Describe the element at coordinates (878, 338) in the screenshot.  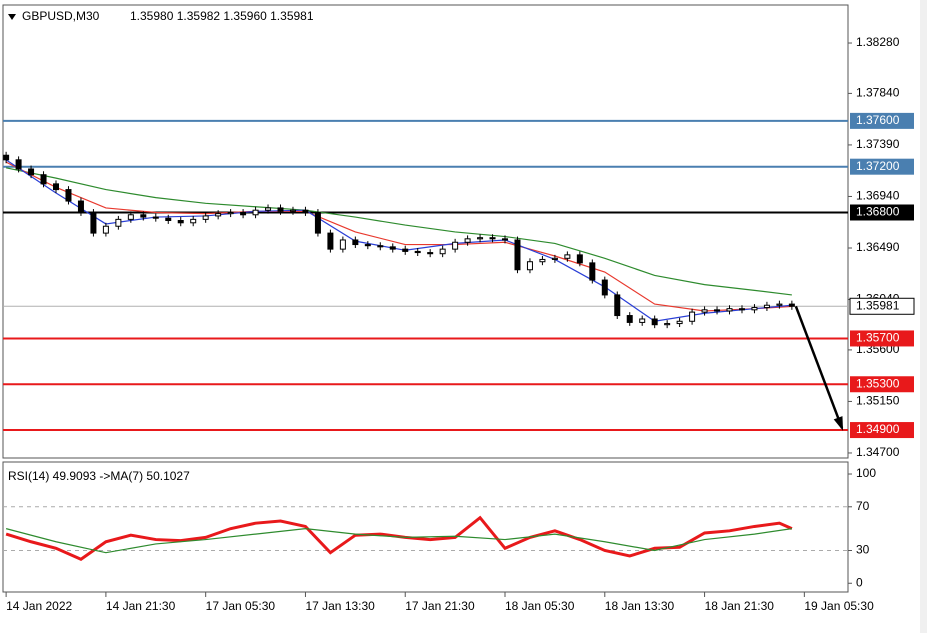
I see `level-label: 1.35700` at that location.